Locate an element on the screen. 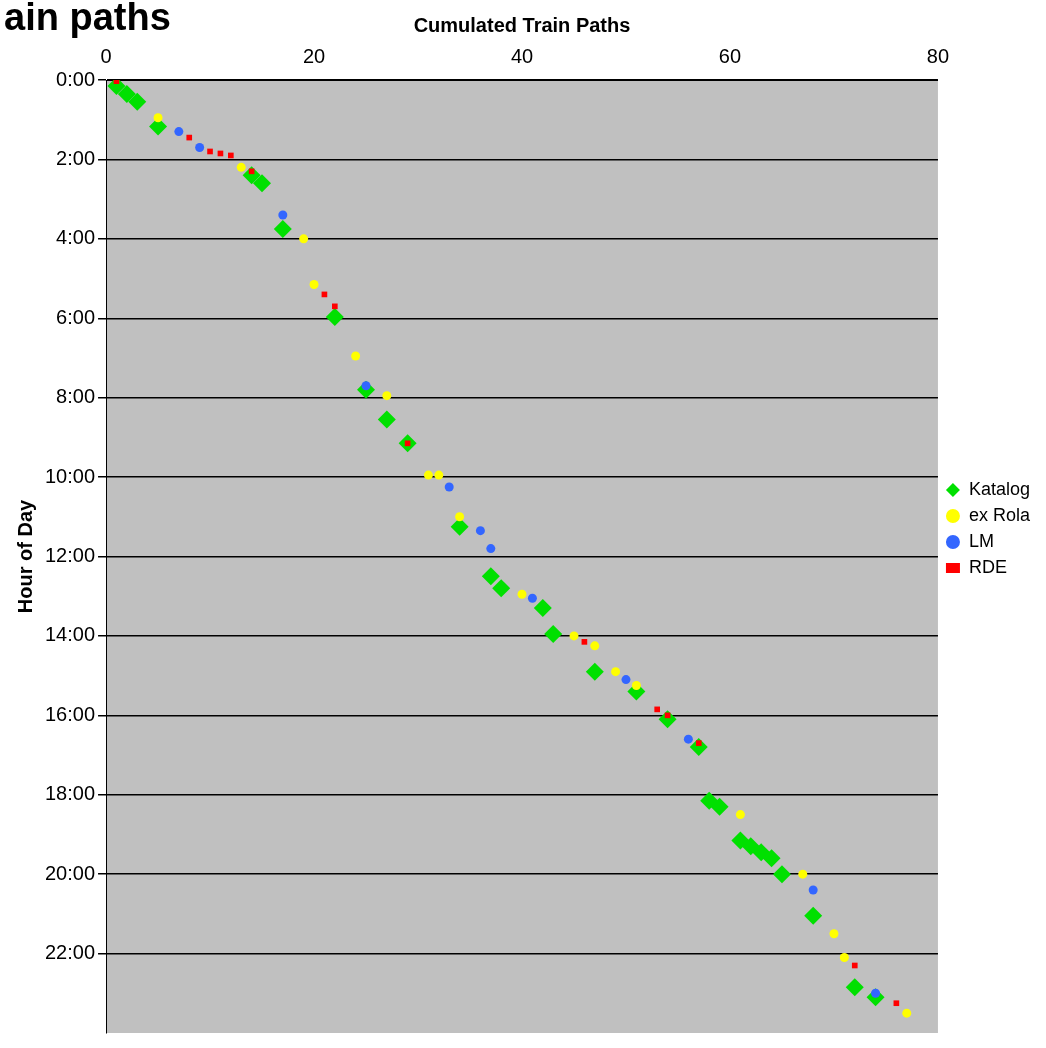 This screenshot has width=1046, height=1048. legend-label: Katalog is located at coordinates (999, 488).